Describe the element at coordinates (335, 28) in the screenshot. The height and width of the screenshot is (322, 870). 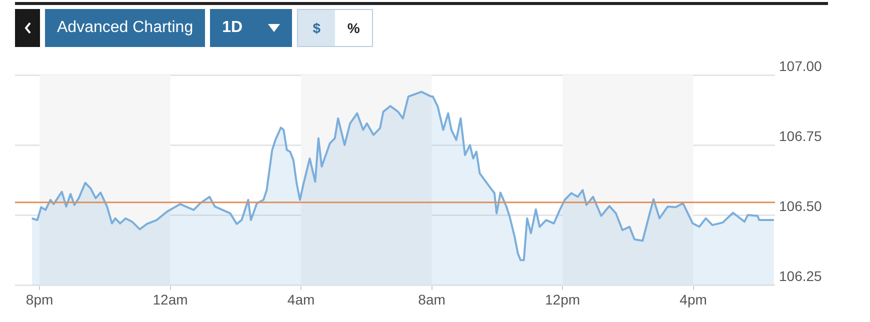
I see `unit-toggle: $ %` at that location.